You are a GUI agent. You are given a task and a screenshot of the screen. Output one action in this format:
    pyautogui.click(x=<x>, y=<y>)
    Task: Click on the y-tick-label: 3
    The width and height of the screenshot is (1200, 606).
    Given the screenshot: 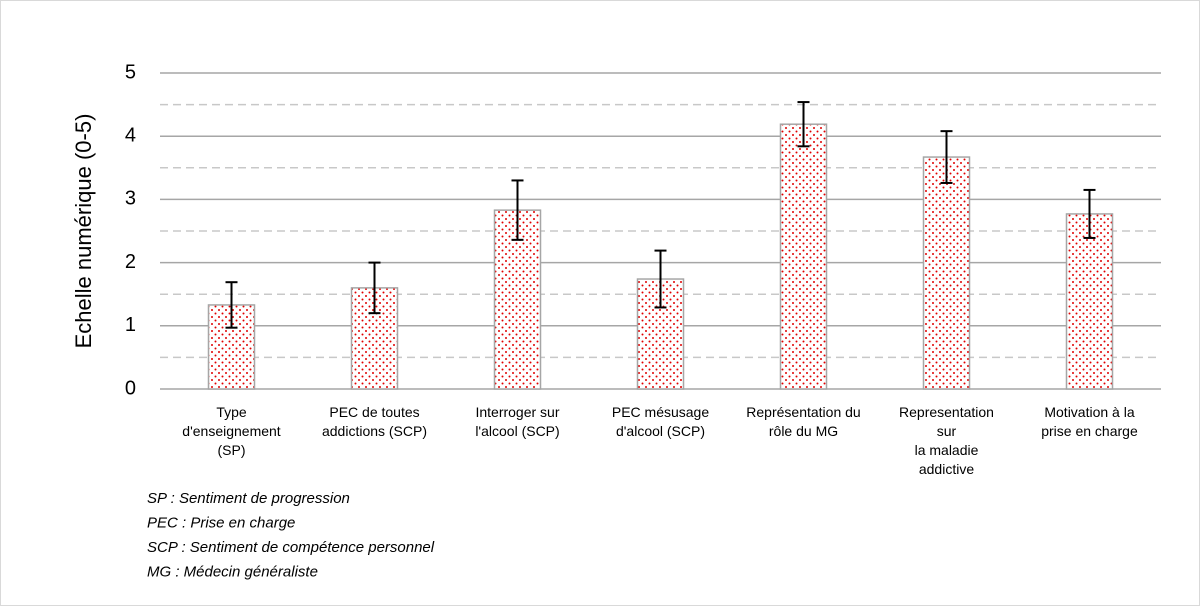 What is the action you would take?
    pyautogui.click(x=130, y=199)
    